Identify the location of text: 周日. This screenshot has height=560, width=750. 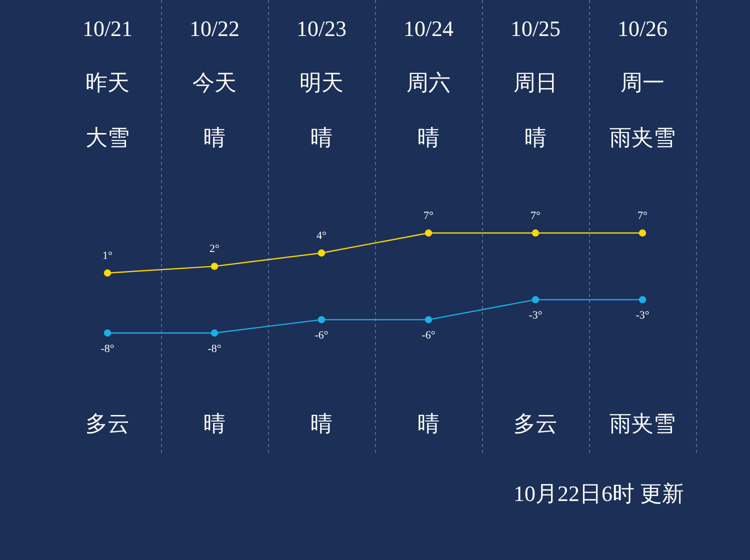
(536, 82).